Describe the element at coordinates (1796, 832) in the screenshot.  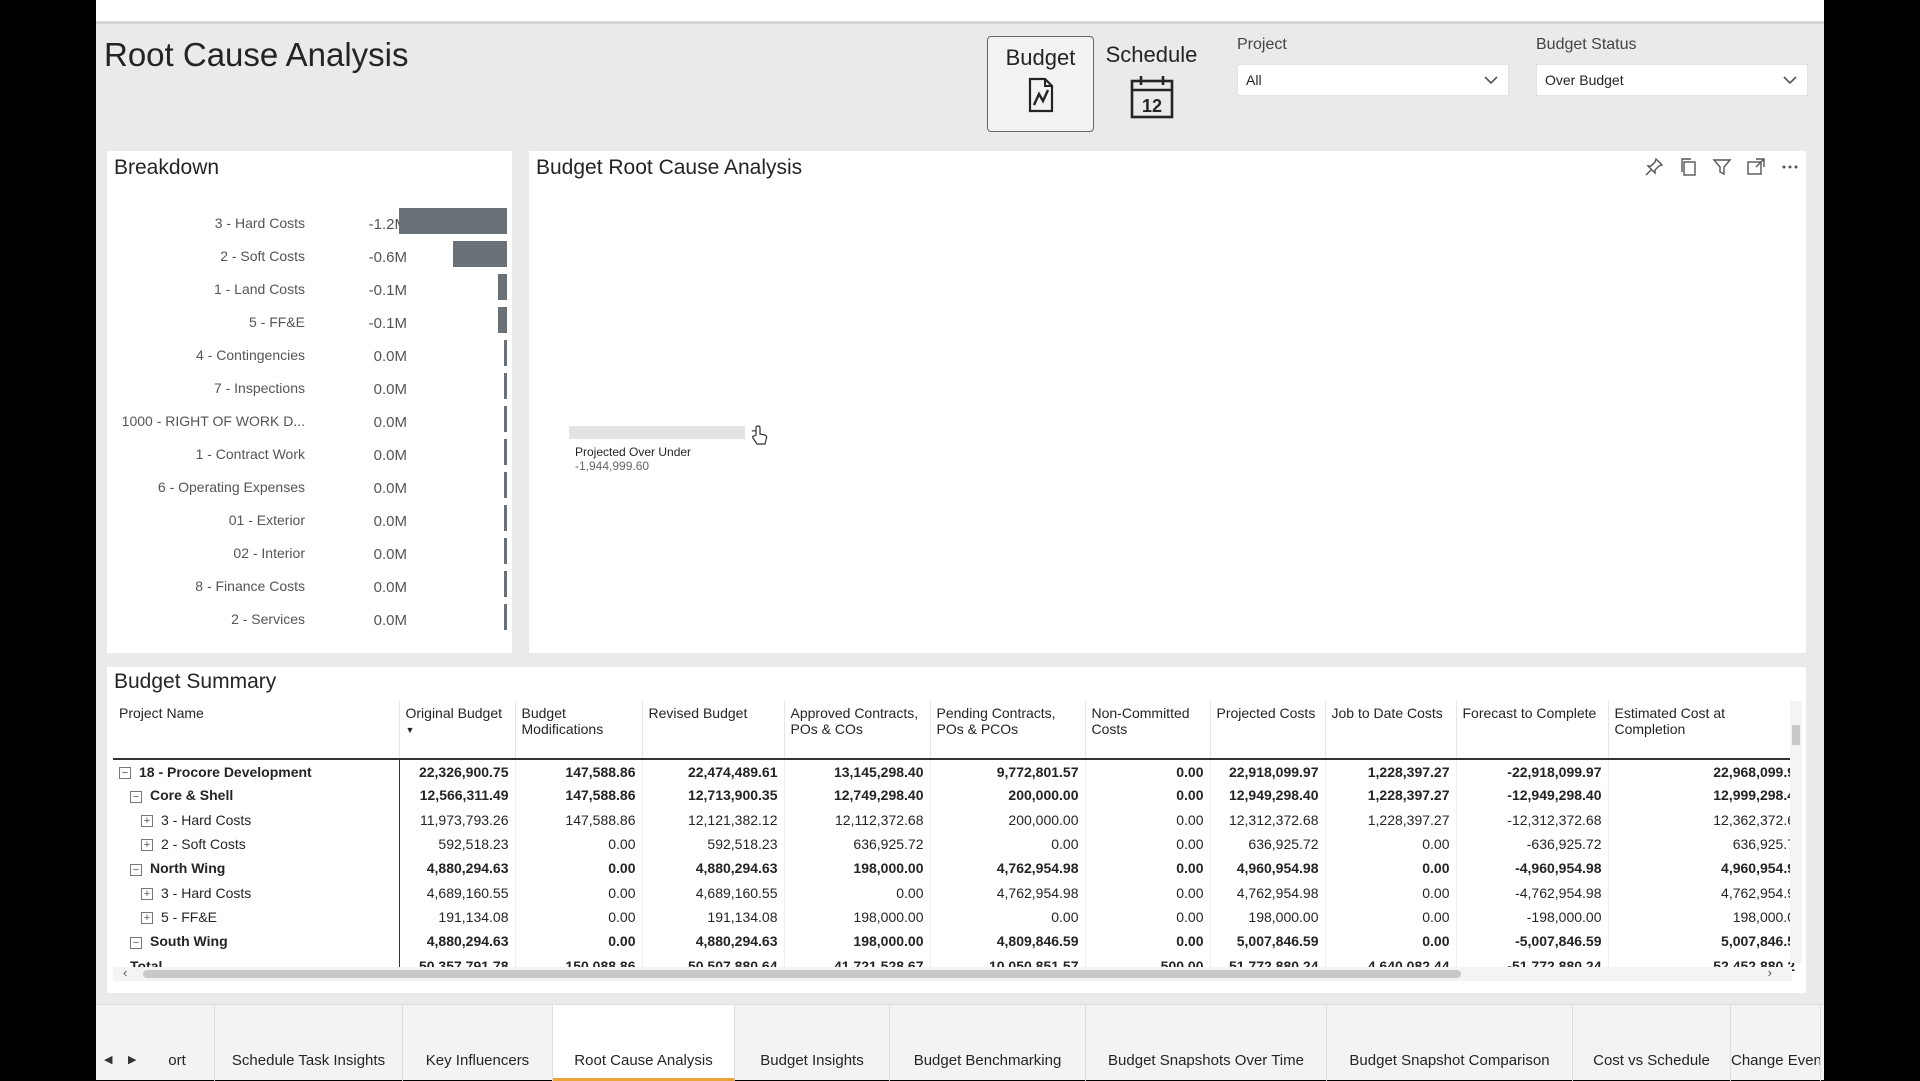
I see `table-vertical-scrollbar` at that location.